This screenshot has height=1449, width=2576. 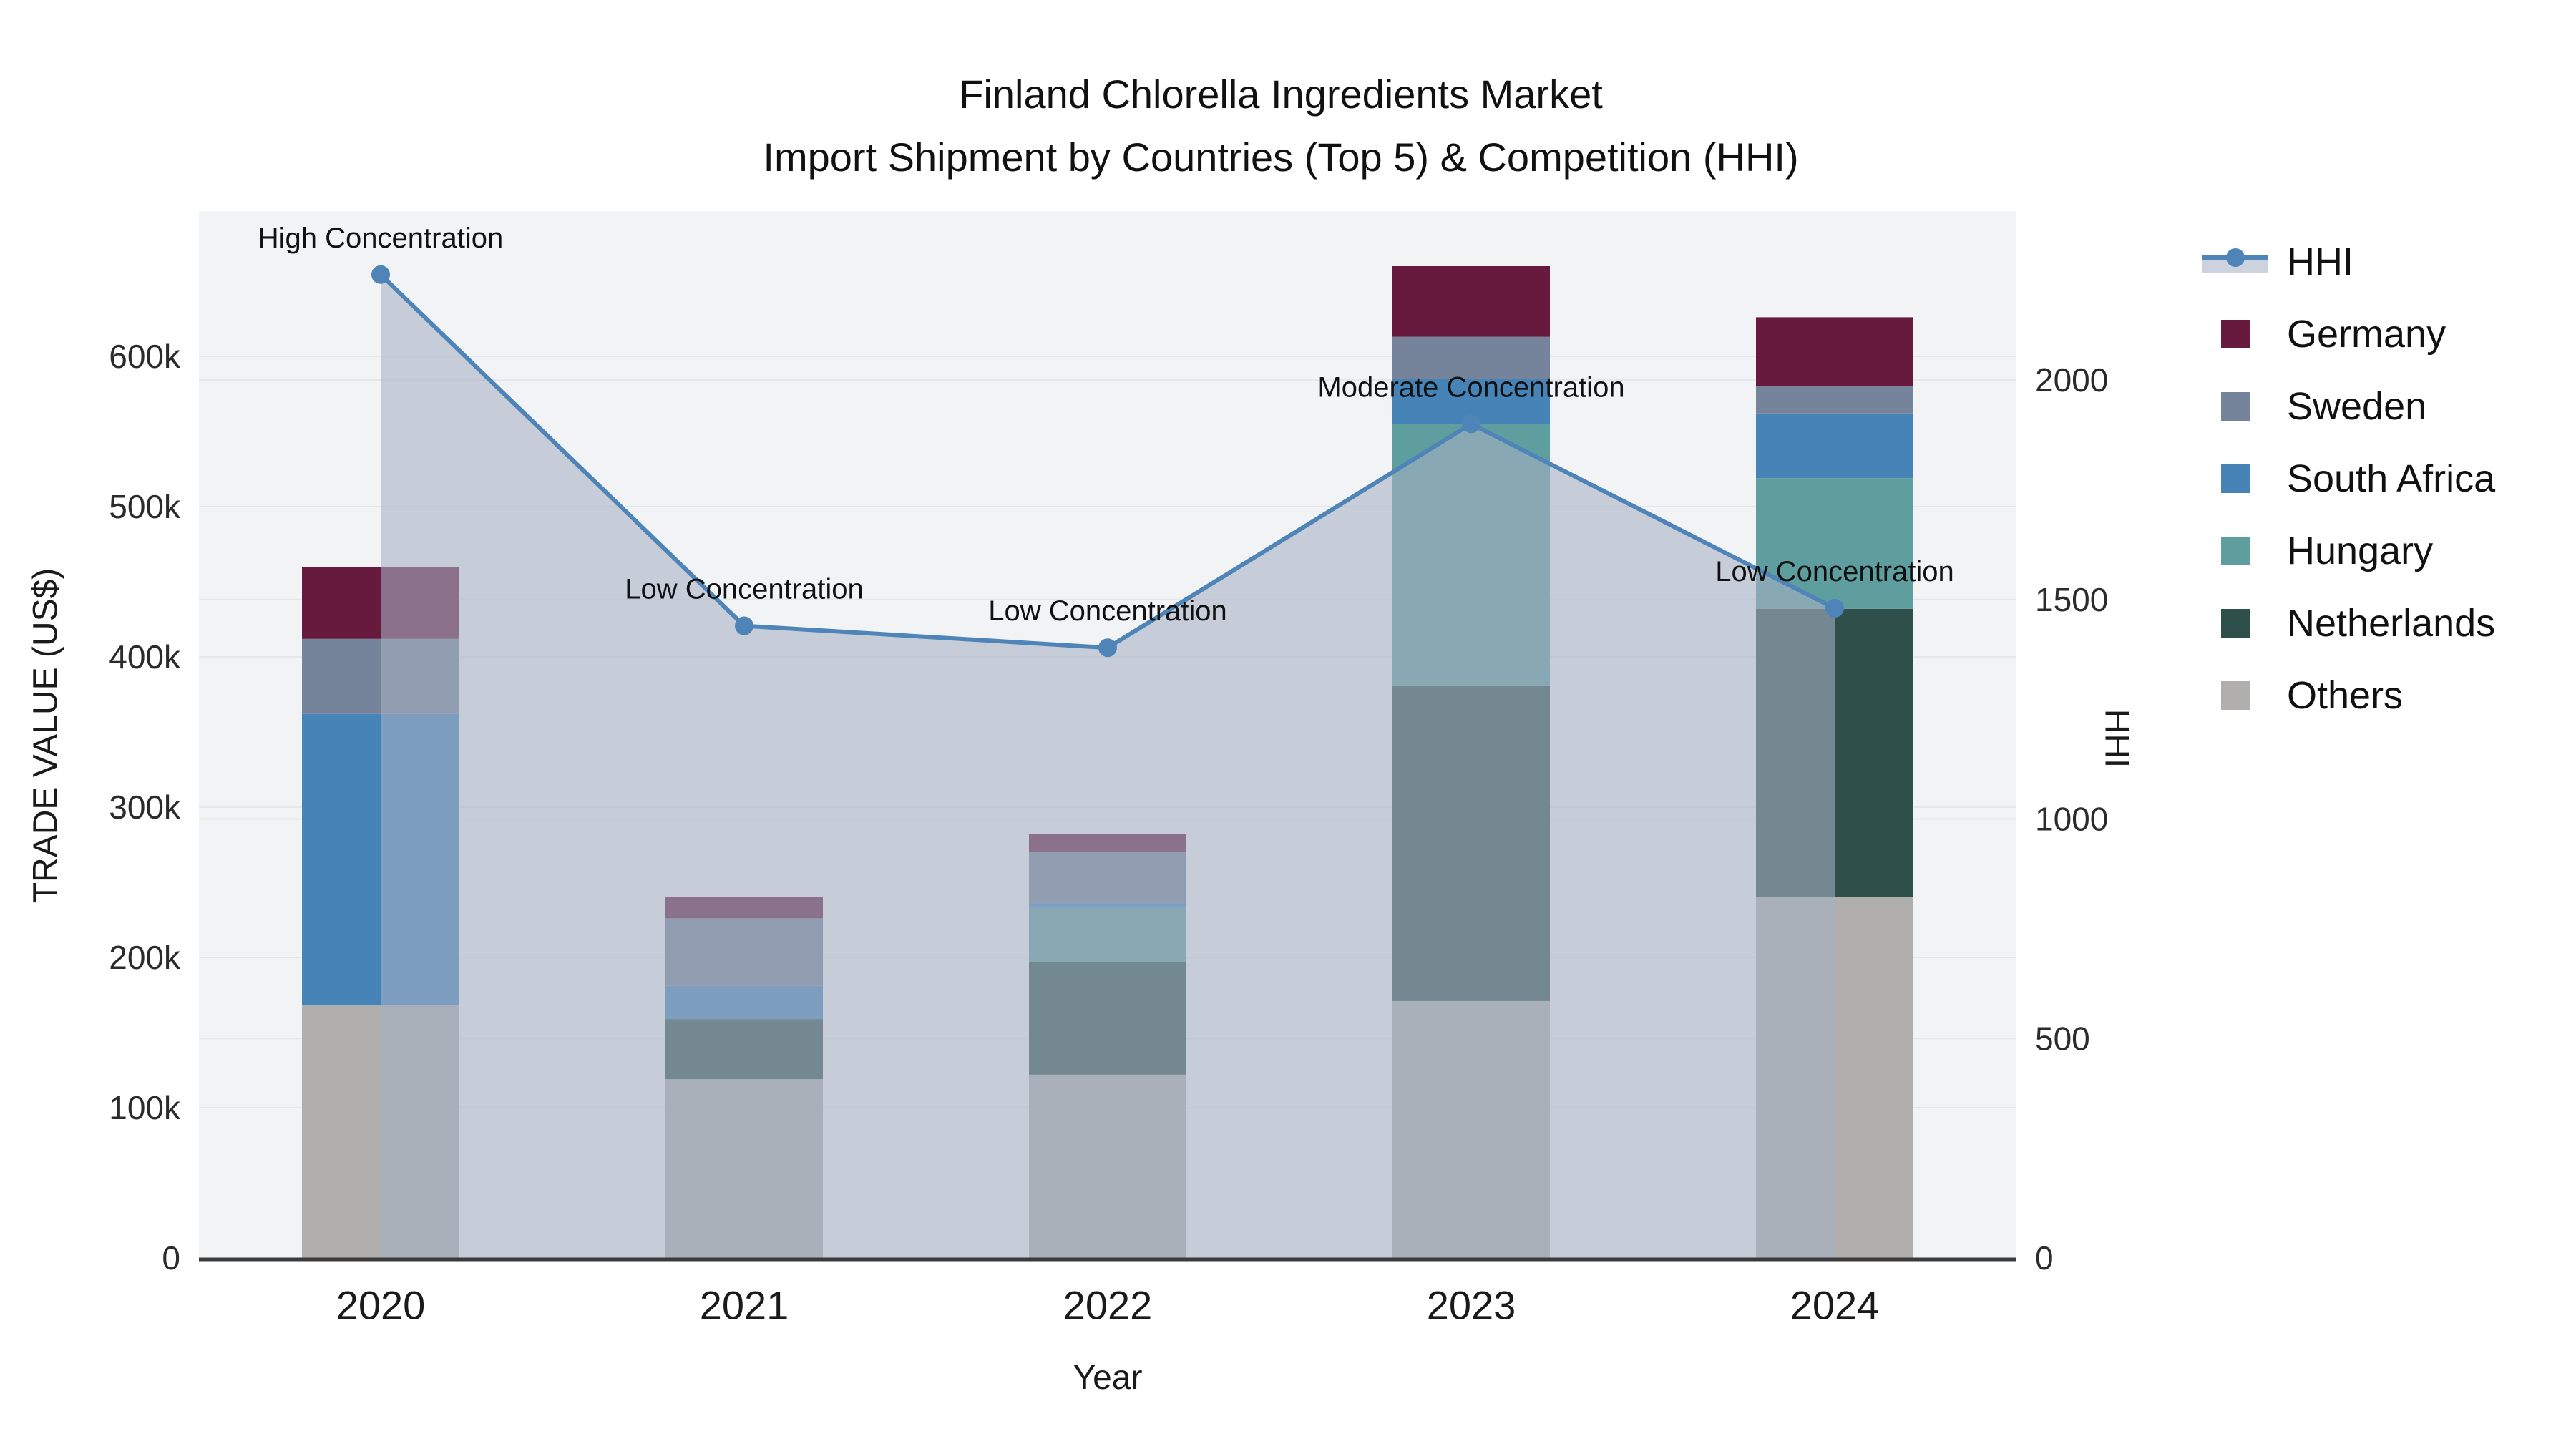 I want to click on germany-color-swatch, so click(x=2235, y=334).